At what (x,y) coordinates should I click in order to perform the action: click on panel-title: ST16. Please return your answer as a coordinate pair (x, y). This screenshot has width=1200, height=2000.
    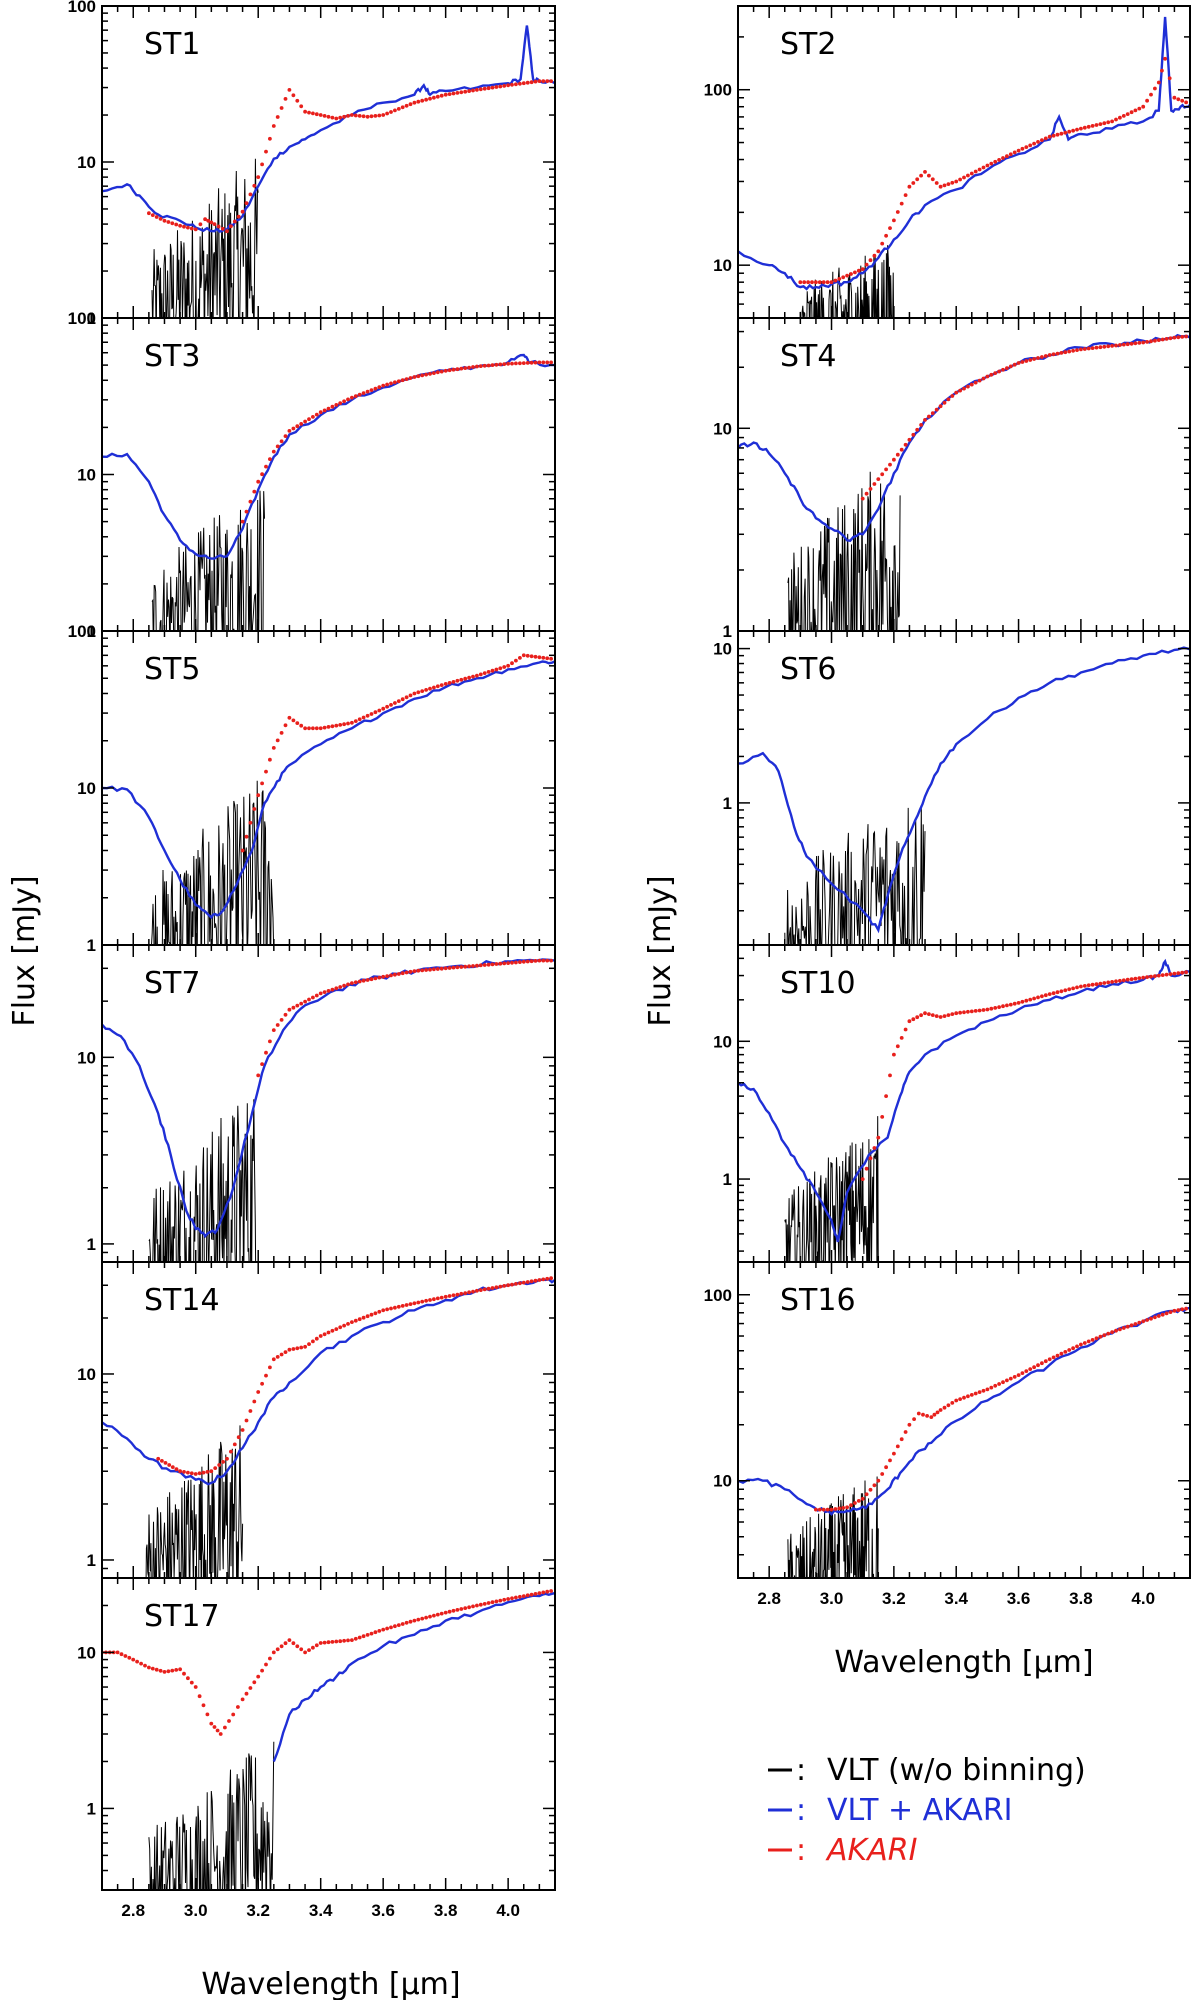
    Looking at the image, I should click on (818, 1300).